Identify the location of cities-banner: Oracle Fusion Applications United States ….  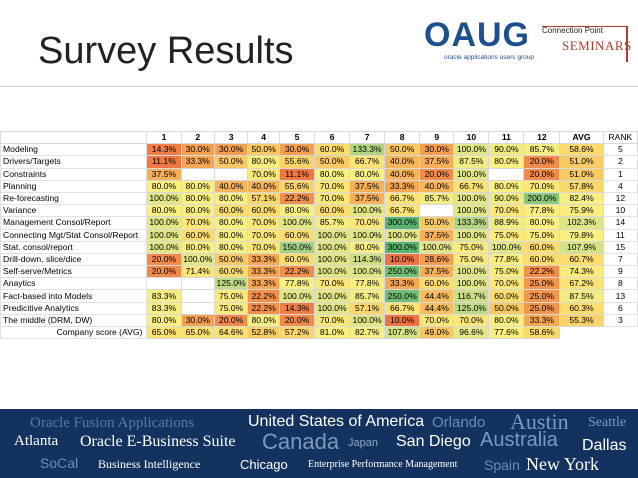
(319, 443).